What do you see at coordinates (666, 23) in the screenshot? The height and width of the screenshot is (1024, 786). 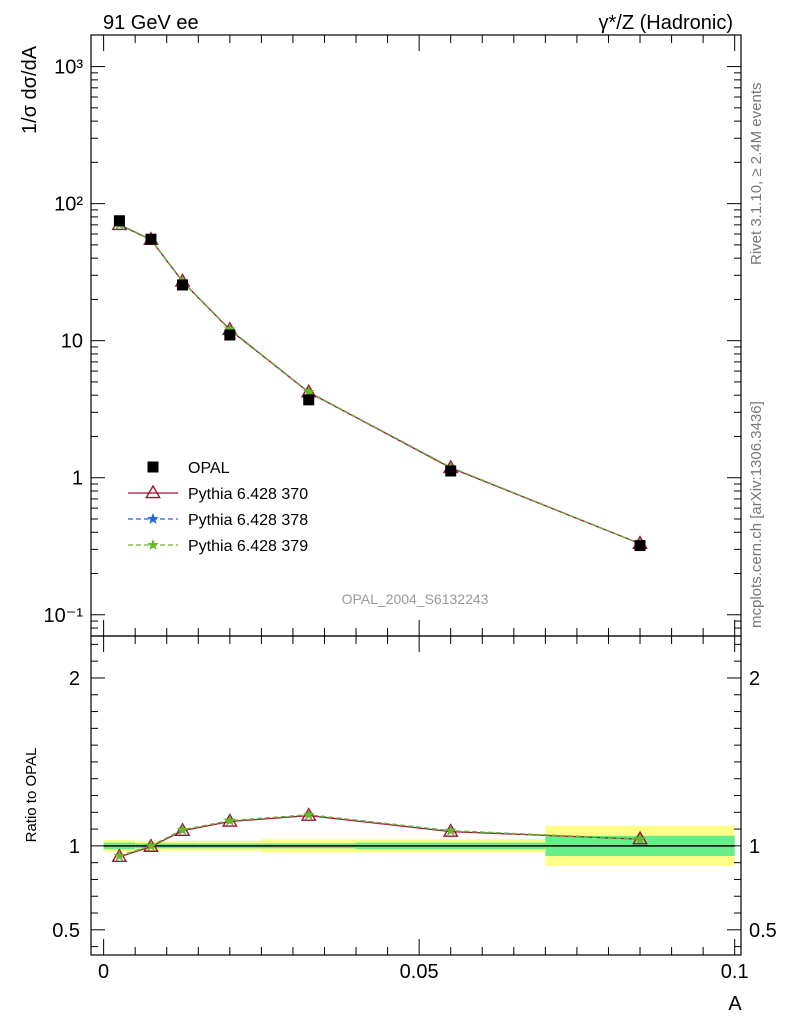 I see `process-label: γ*/Z (Hadronic)` at bounding box center [666, 23].